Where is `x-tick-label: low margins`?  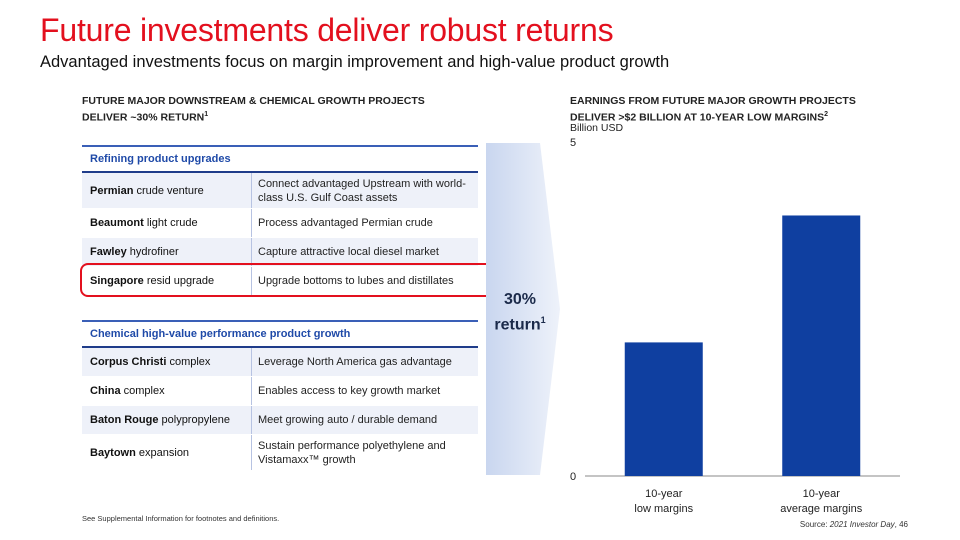 x-tick-label: low margins is located at coordinates (663, 509).